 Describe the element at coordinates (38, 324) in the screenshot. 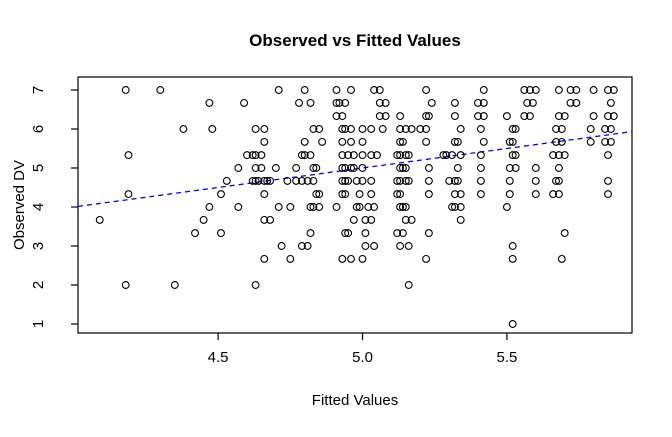

I see `y-tick-label: 1` at that location.